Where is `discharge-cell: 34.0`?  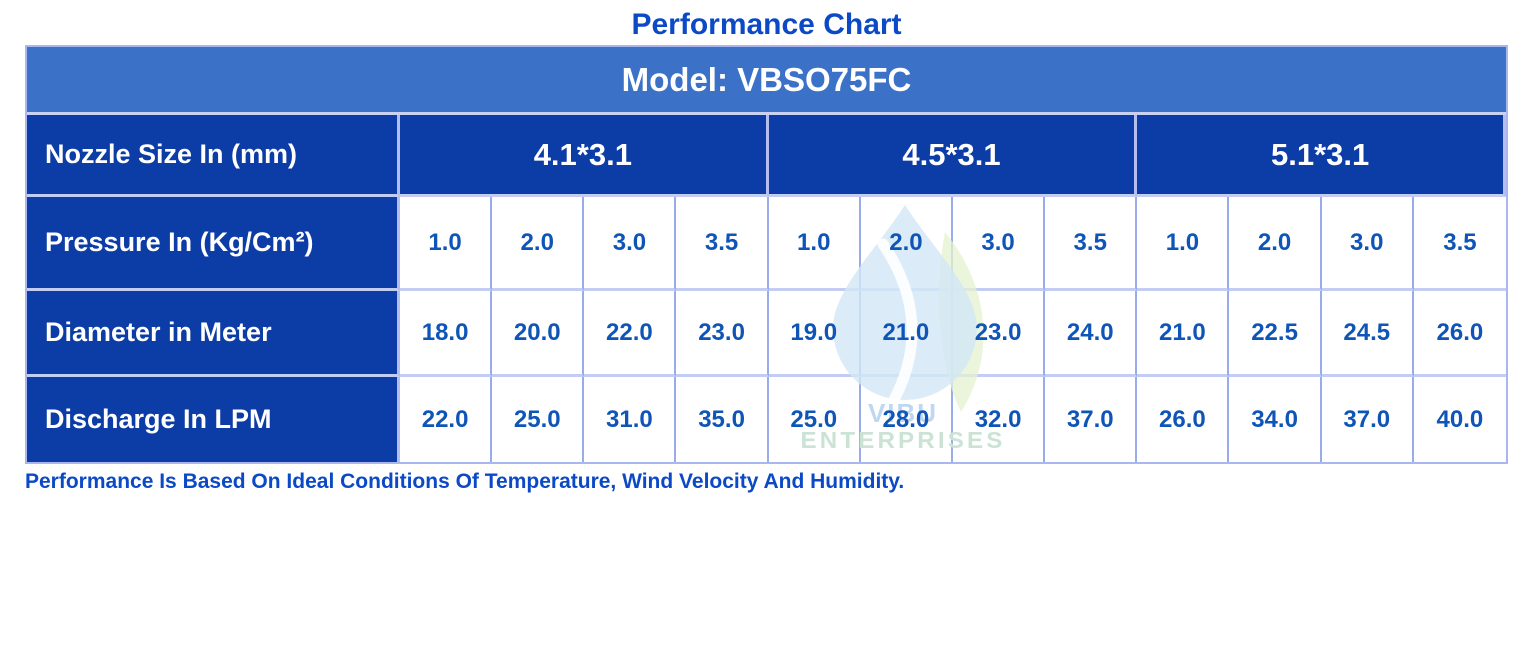
discharge-cell: 34.0 is located at coordinates (1275, 419).